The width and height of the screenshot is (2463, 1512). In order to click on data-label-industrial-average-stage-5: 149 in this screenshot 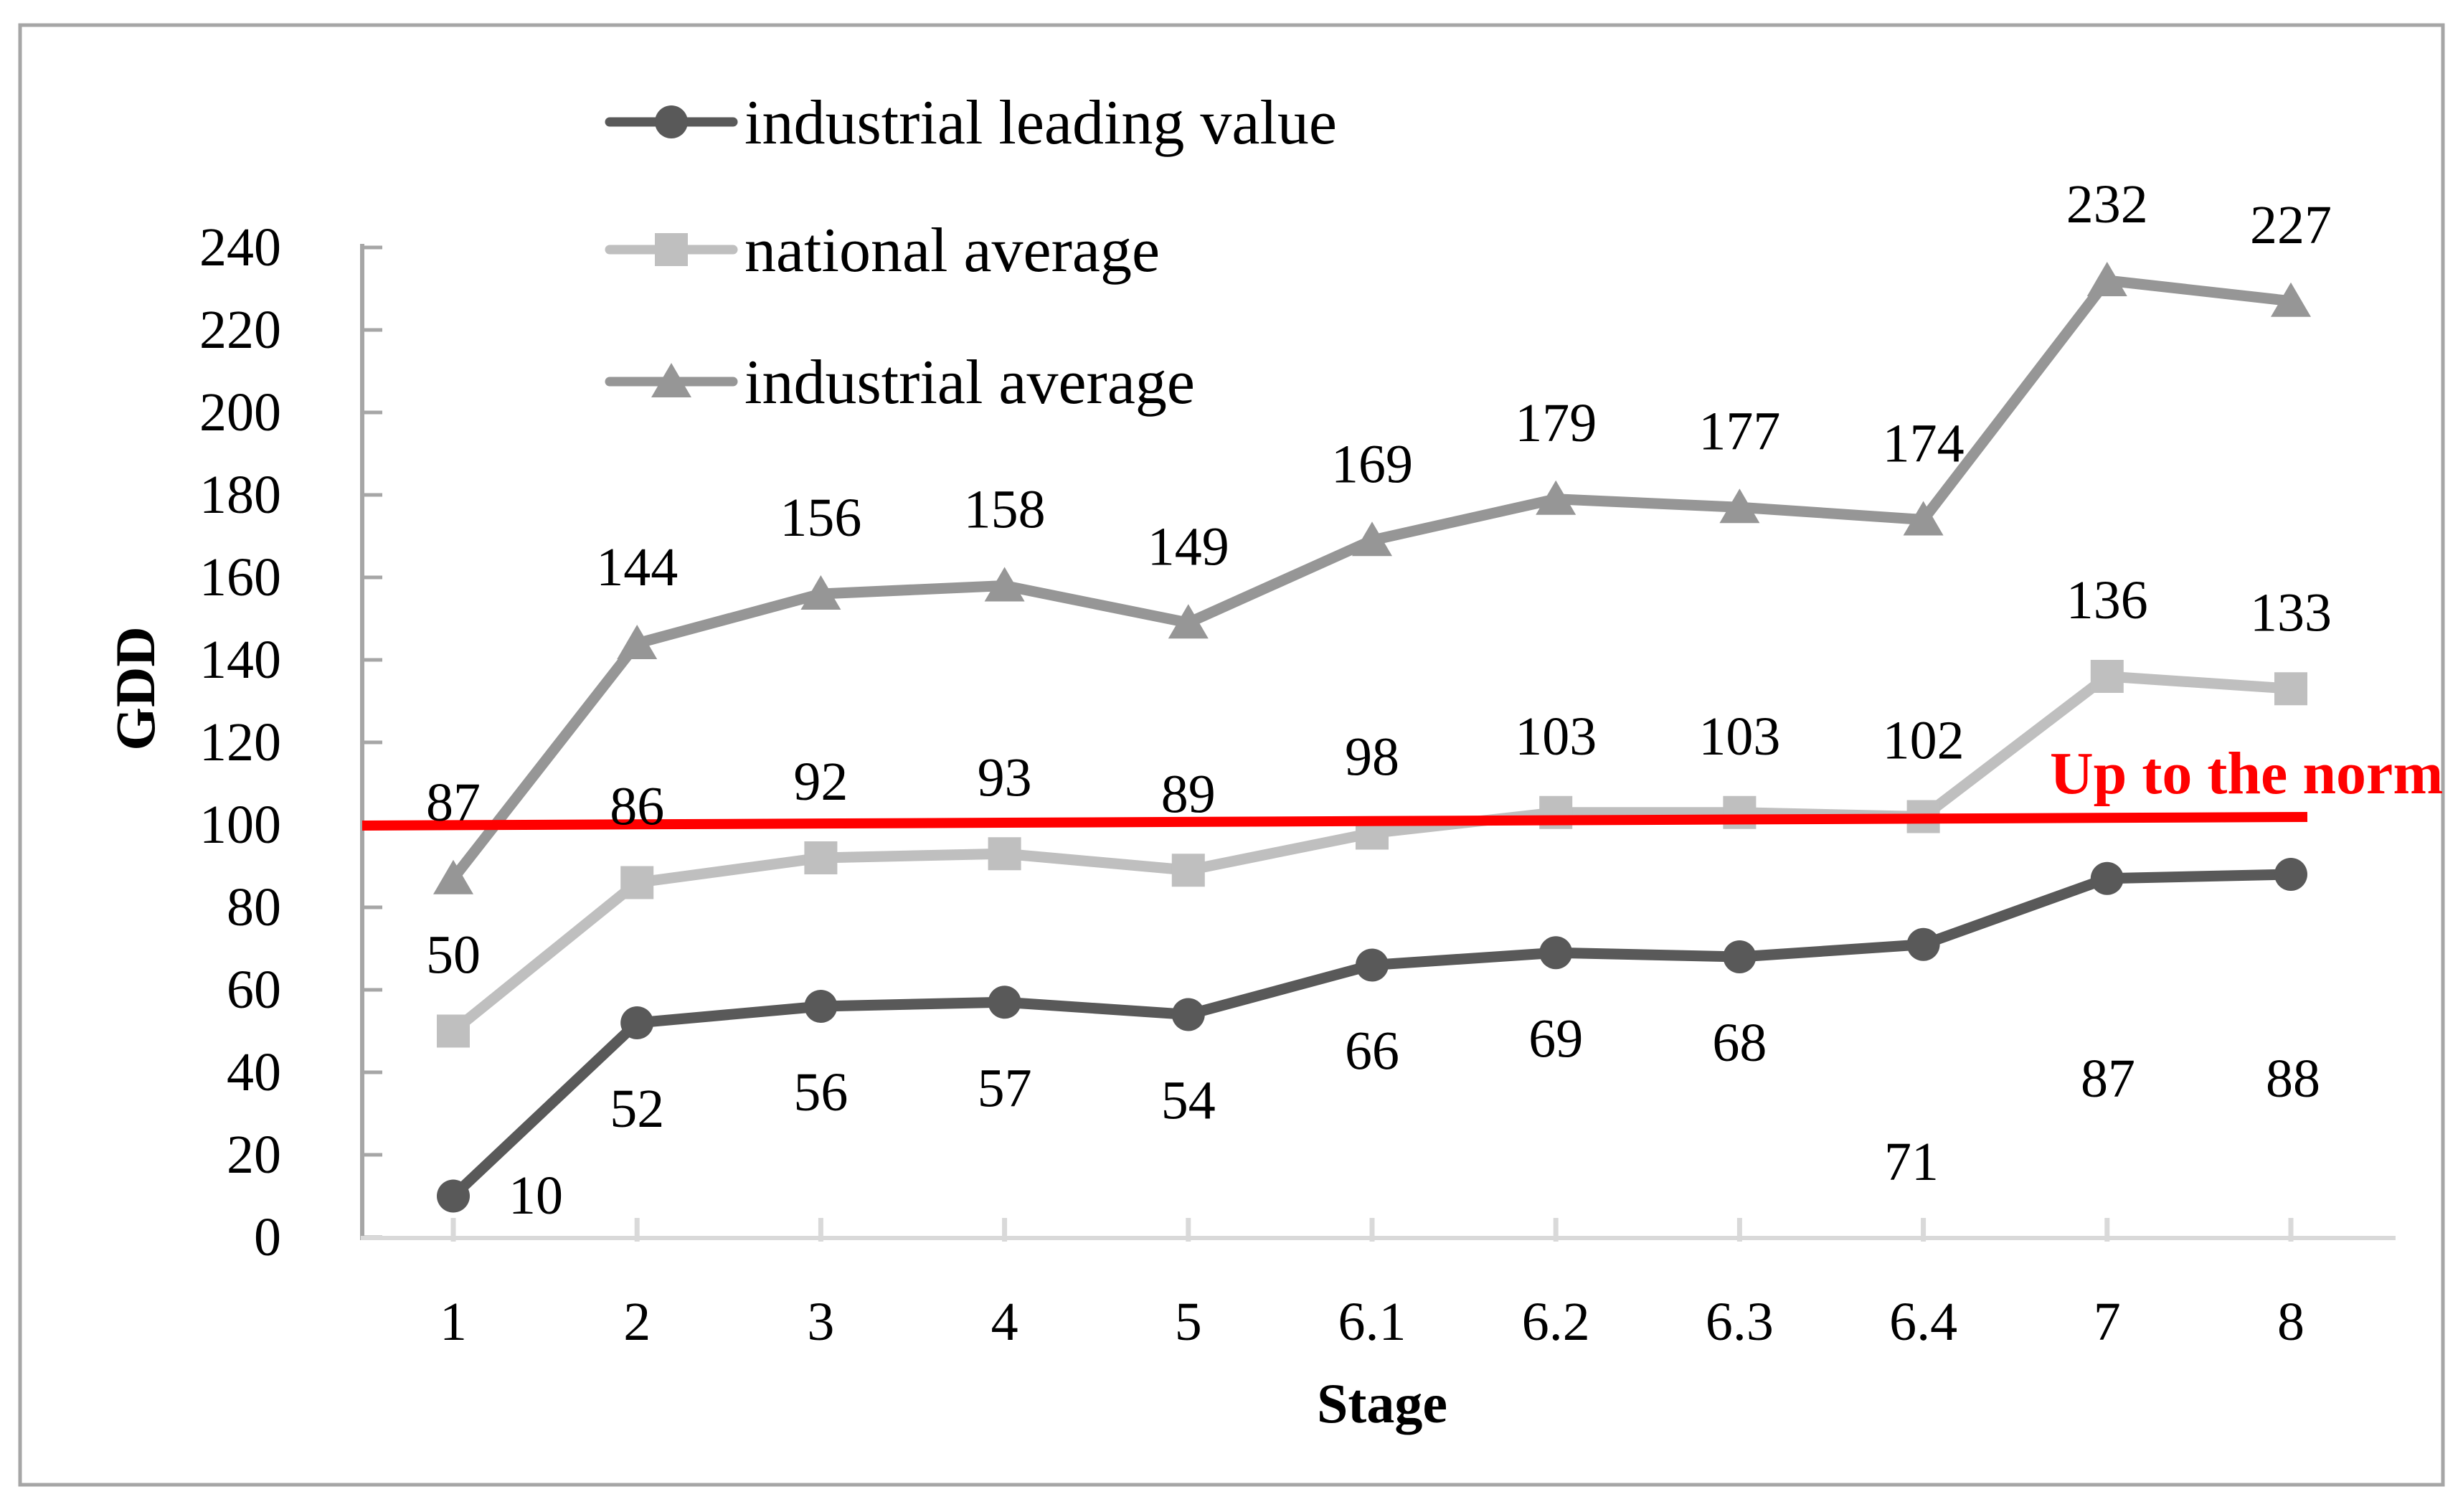, I will do `click(1189, 546)`.